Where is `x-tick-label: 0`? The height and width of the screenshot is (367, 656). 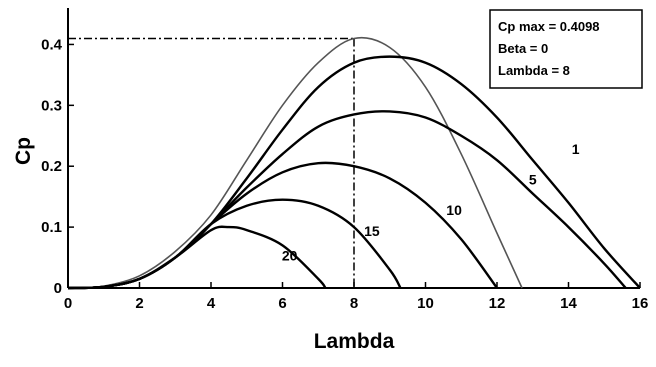 x-tick-label: 0 is located at coordinates (68, 303).